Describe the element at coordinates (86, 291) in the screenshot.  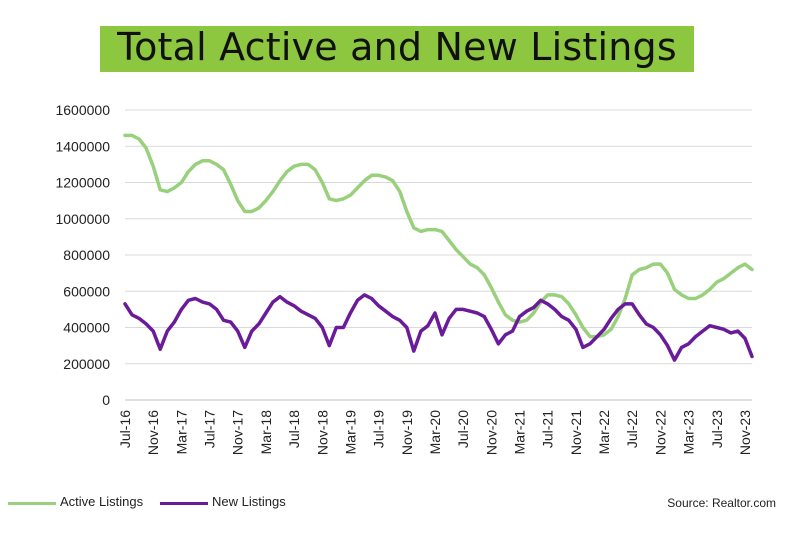
I see `y-tick-label: 600000` at that location.